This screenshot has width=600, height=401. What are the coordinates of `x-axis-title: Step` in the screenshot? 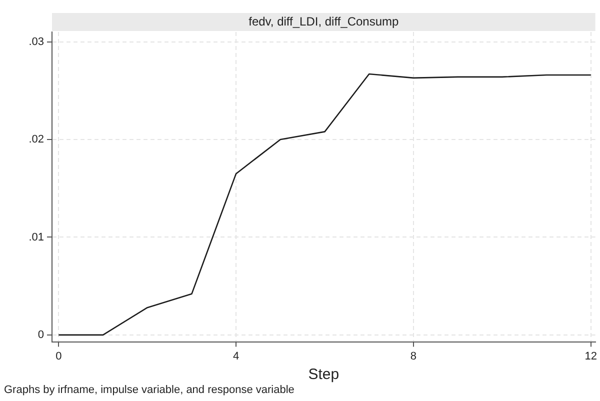 It's located at (324, 375).